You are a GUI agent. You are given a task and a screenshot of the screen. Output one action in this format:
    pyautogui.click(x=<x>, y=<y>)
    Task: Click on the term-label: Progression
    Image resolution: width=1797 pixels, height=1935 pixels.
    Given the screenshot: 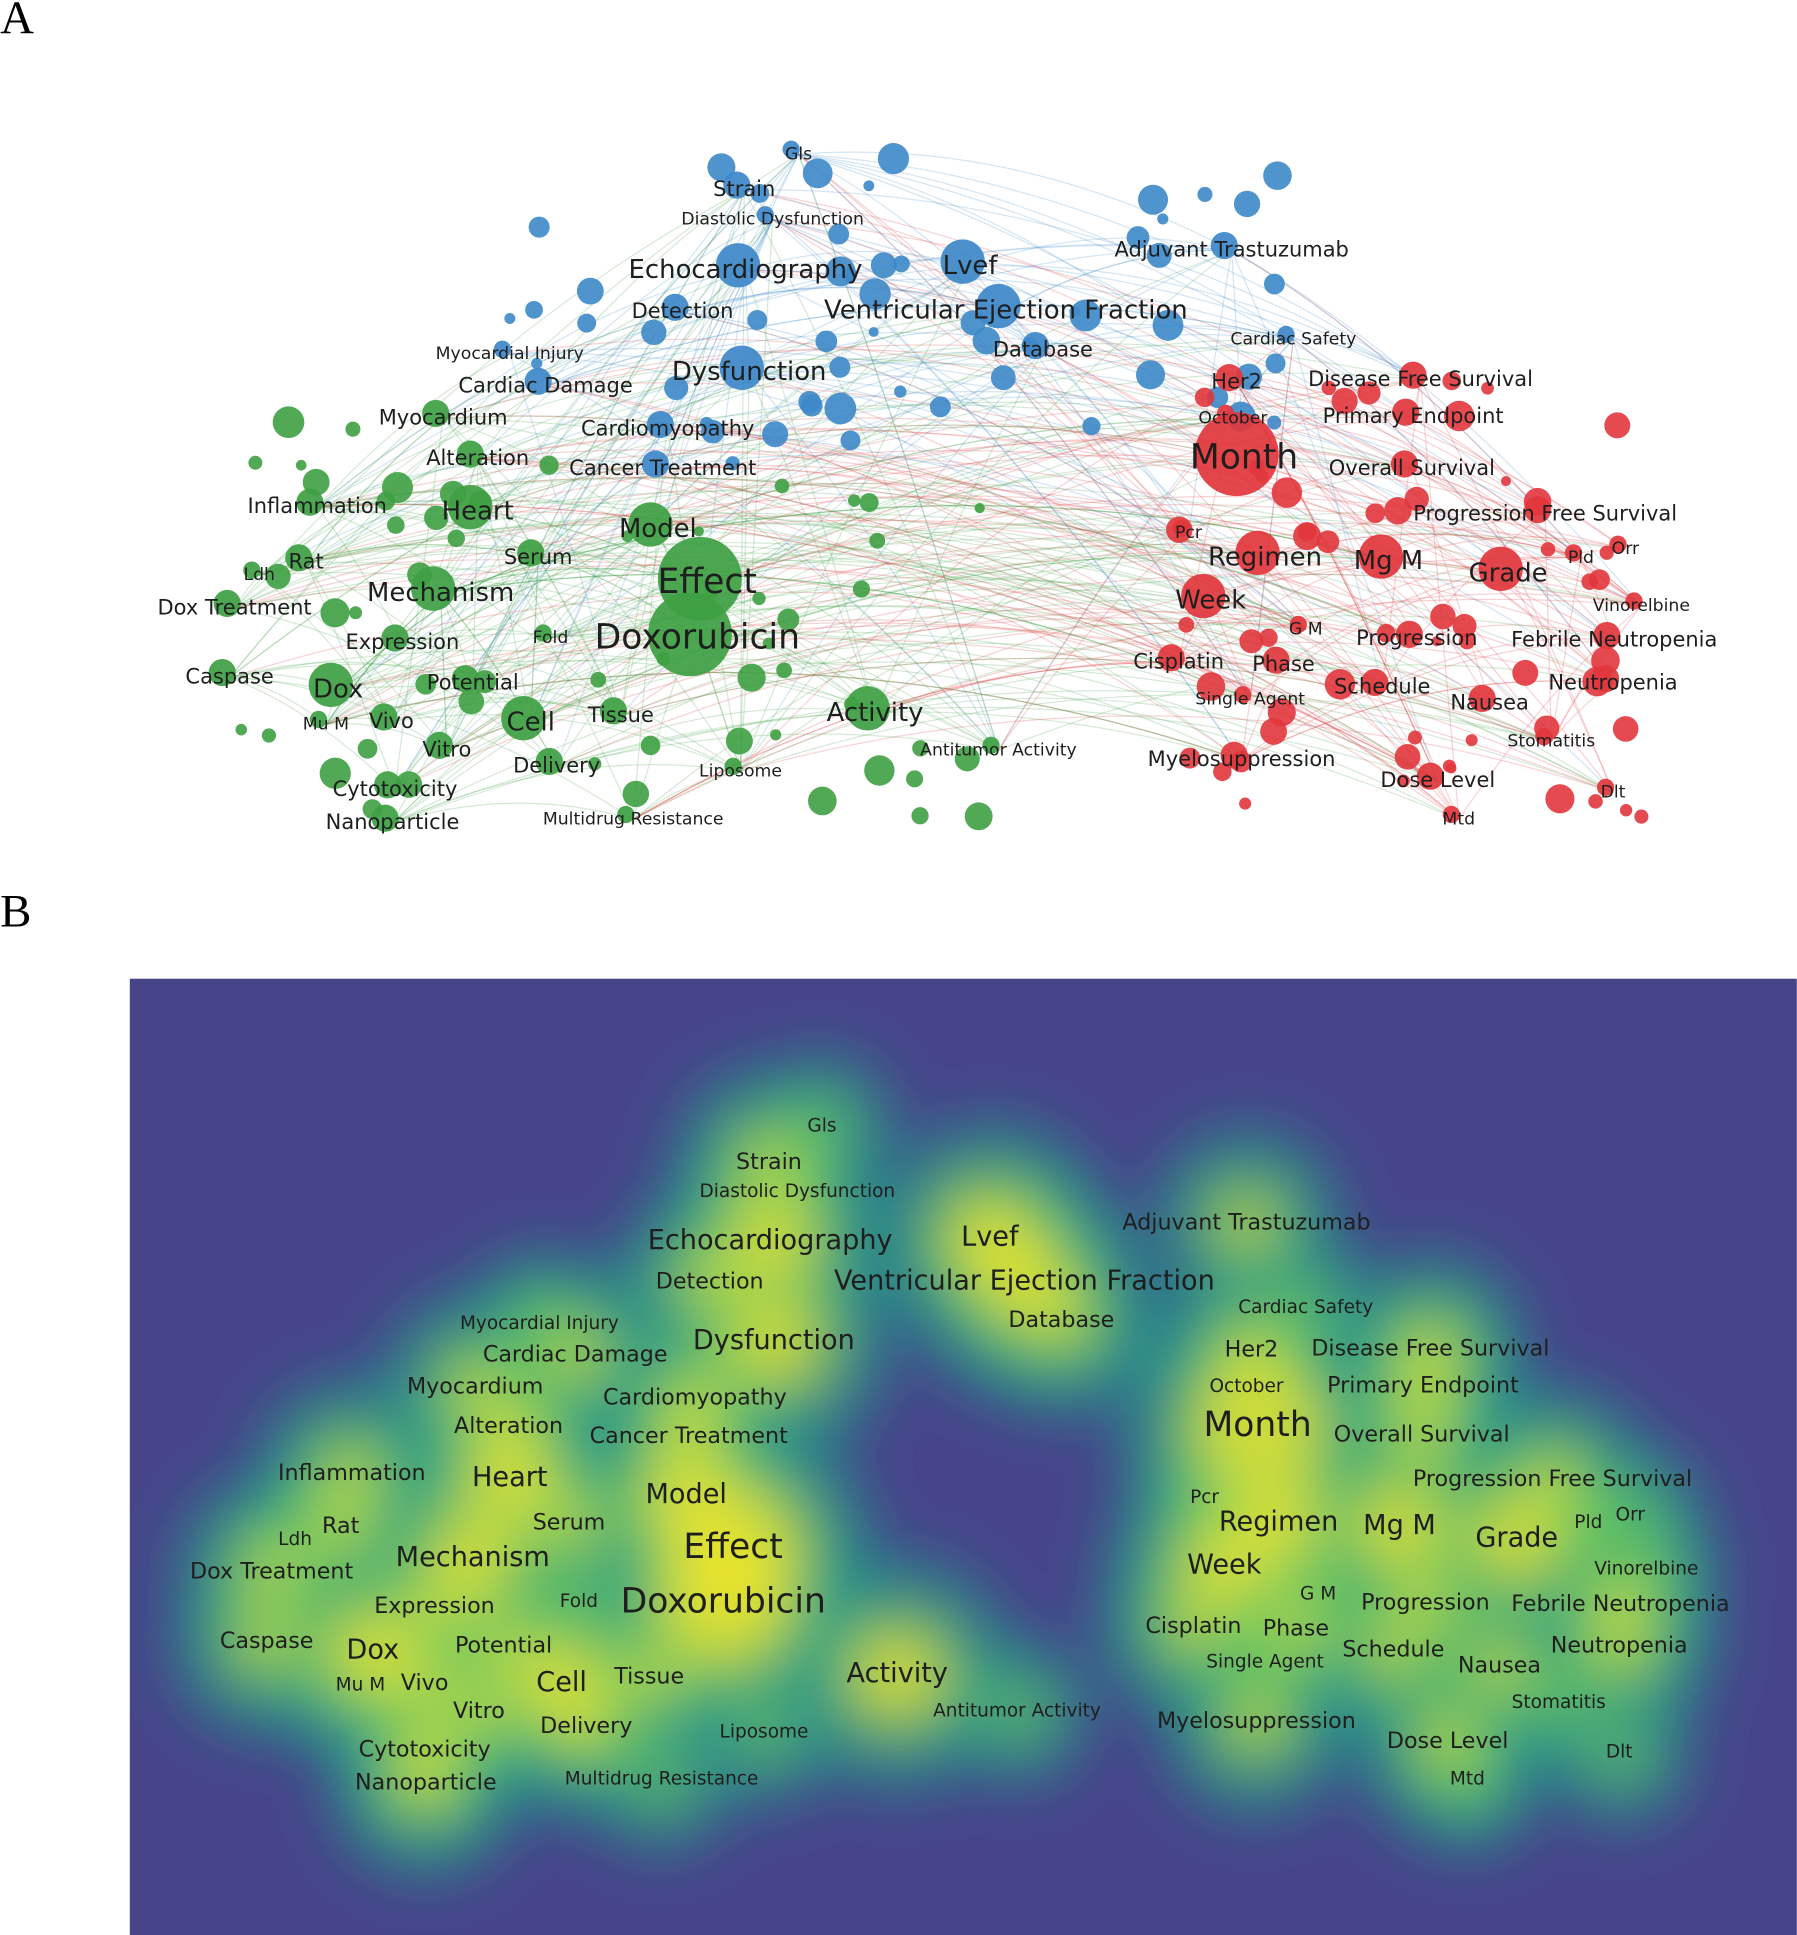 What is the action you would take?
    pyautogui.click(x=1416, y=638)
    